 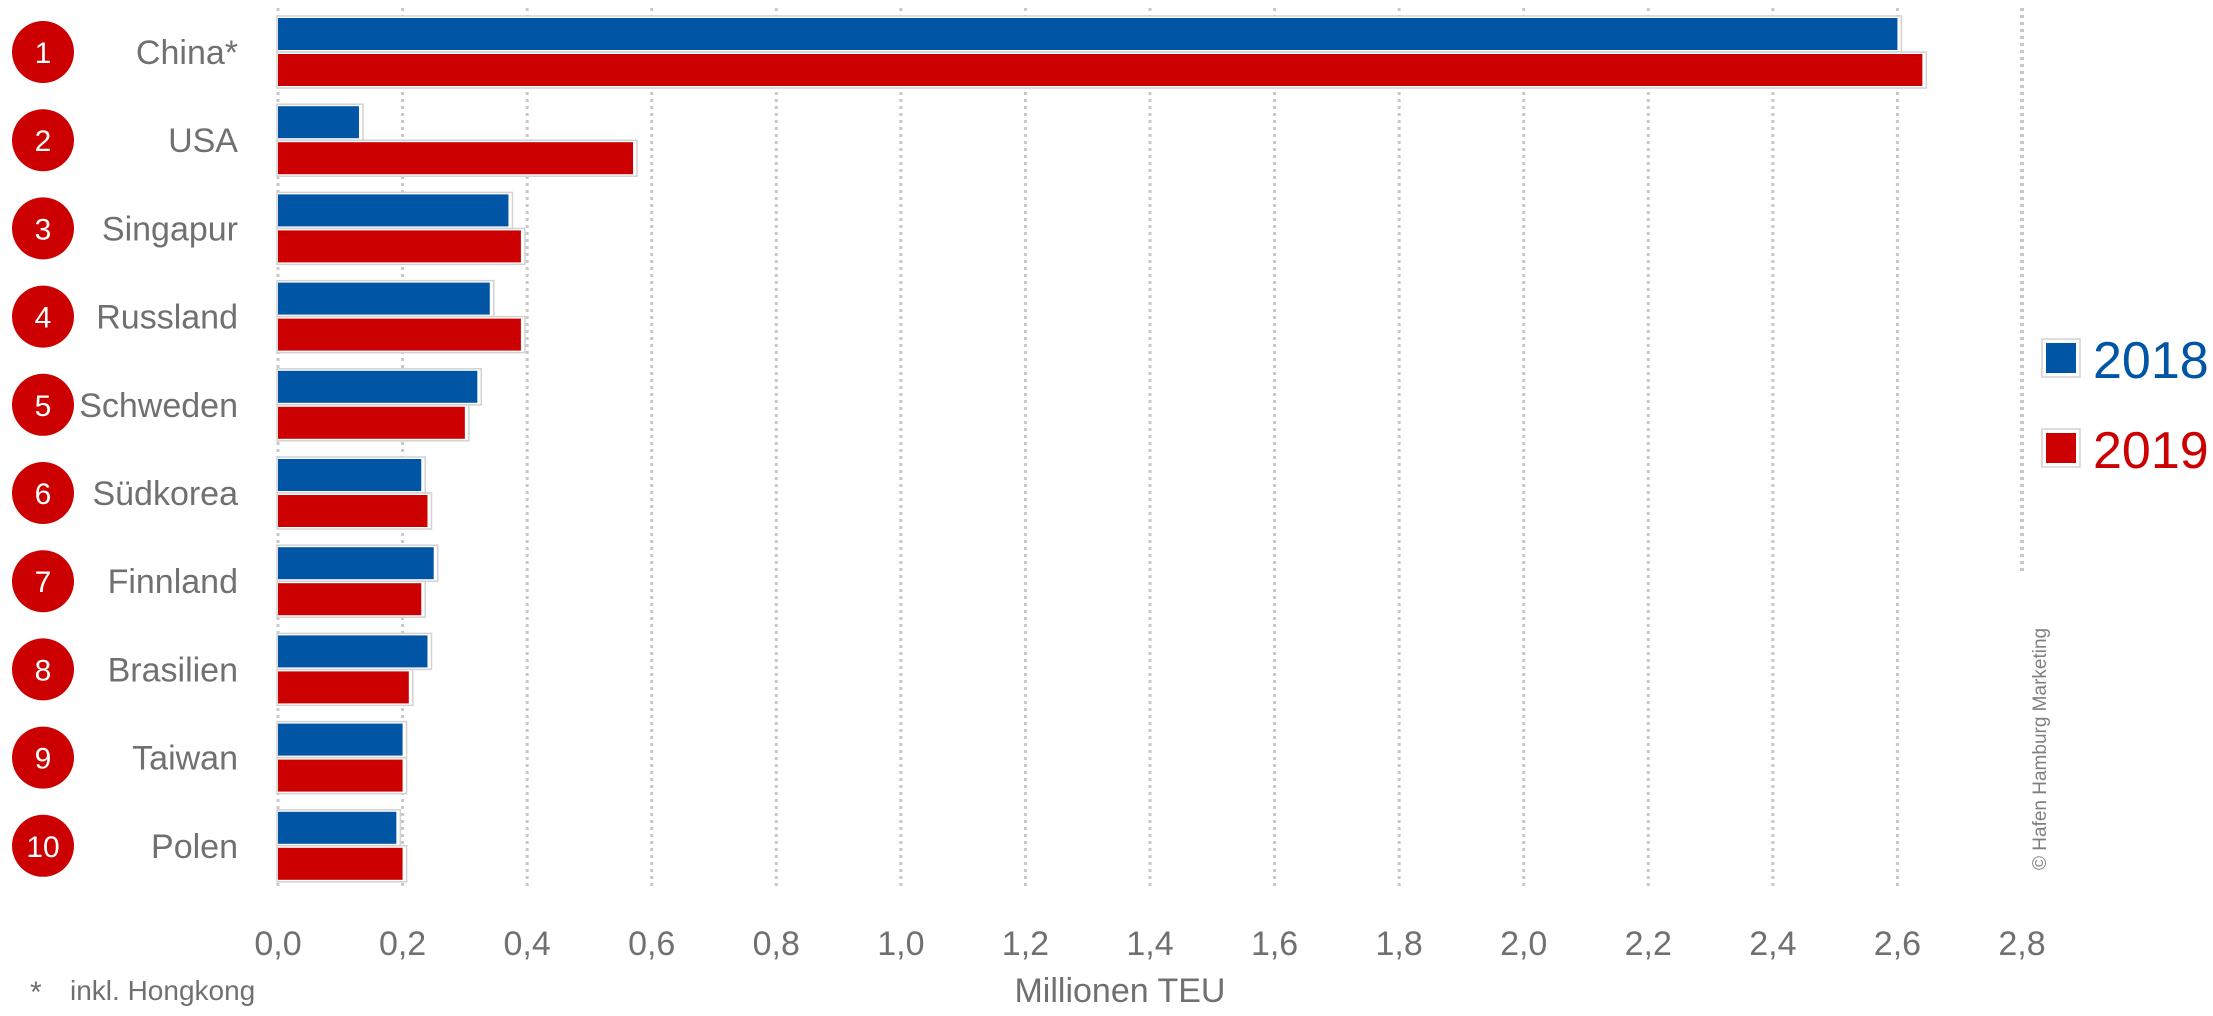 What do you see at coordinates (1897, 944) in the screenshot?
I see `x-tick-label: 2,6` at bounding box center [1897, 944].